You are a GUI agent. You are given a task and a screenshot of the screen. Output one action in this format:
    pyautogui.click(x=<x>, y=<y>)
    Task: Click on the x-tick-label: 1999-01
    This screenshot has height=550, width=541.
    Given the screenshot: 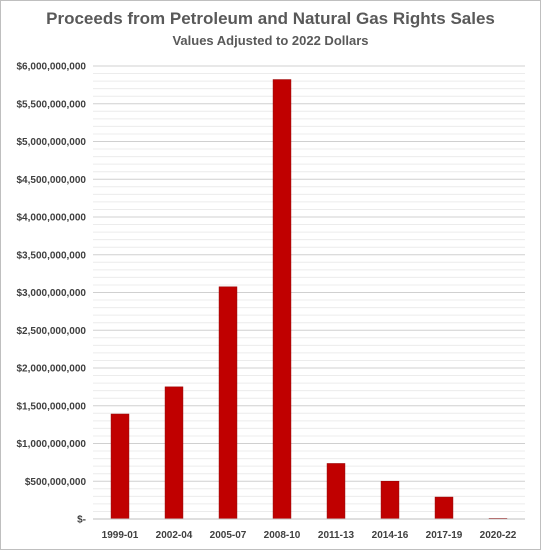 What is the action you would take?
    pyautogui.click(x=120, y=535)
    